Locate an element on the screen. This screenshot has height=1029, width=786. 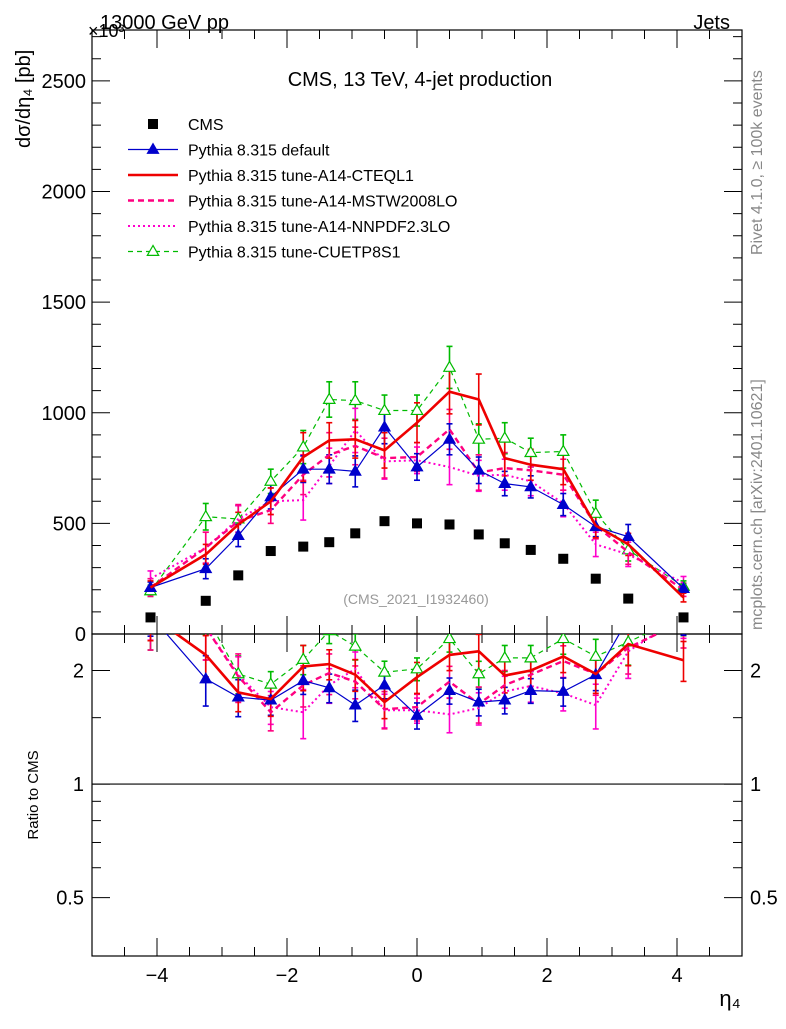
main-y-tick-label: 2500 is located at coordinates (64, 82).